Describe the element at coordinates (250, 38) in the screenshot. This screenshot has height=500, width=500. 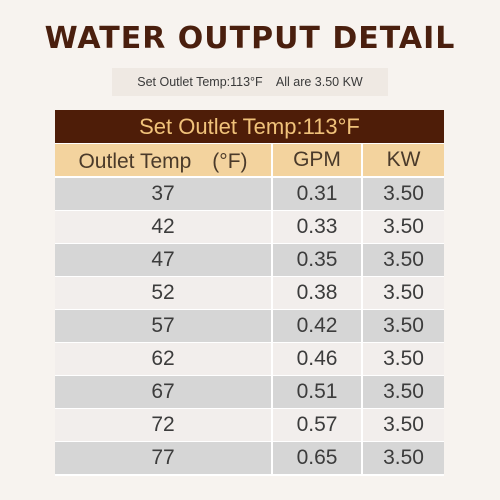
I see `page-title: WATER OUTPUT DETAIL` at that location.